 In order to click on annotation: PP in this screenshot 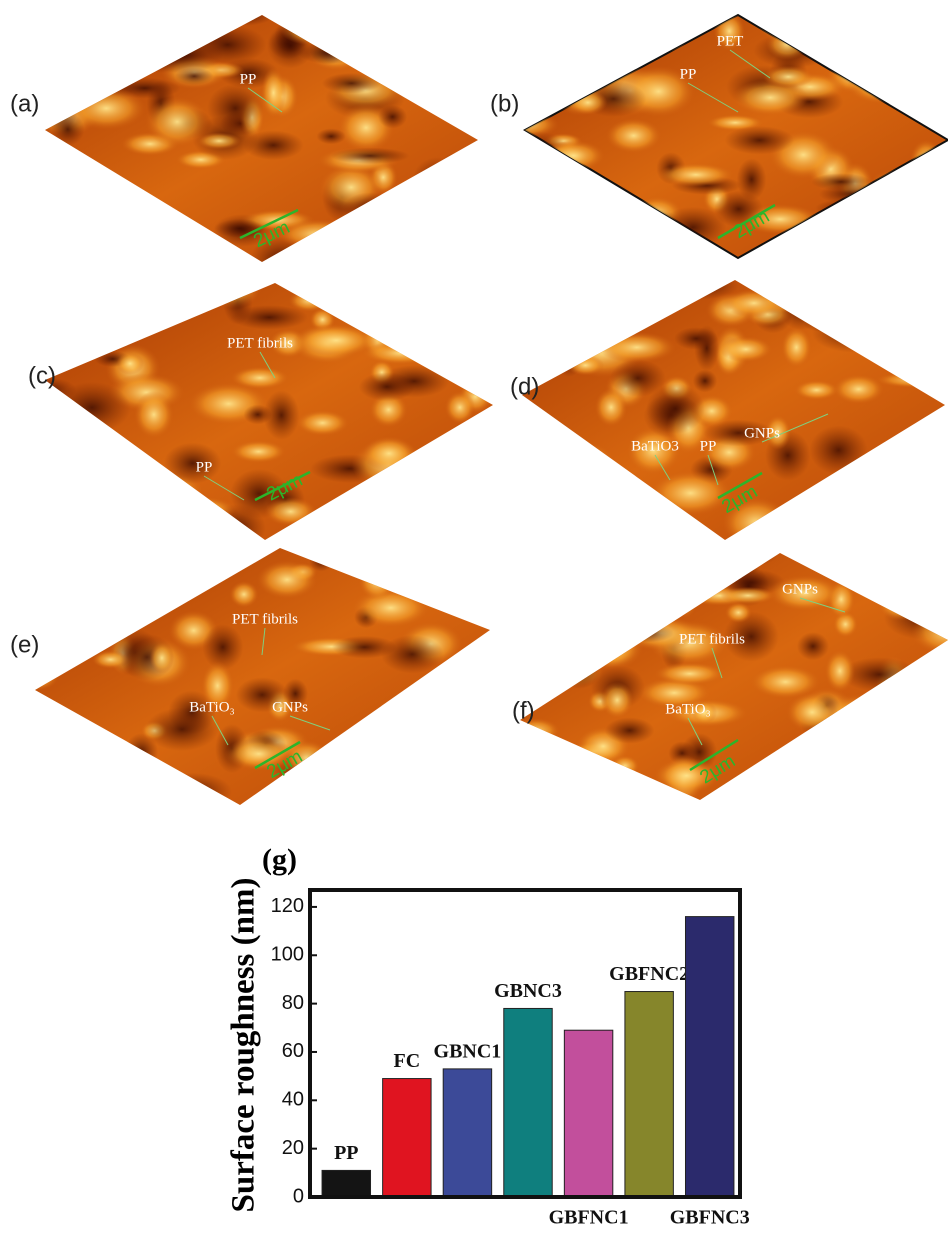, I will do `click(204, 467)`.